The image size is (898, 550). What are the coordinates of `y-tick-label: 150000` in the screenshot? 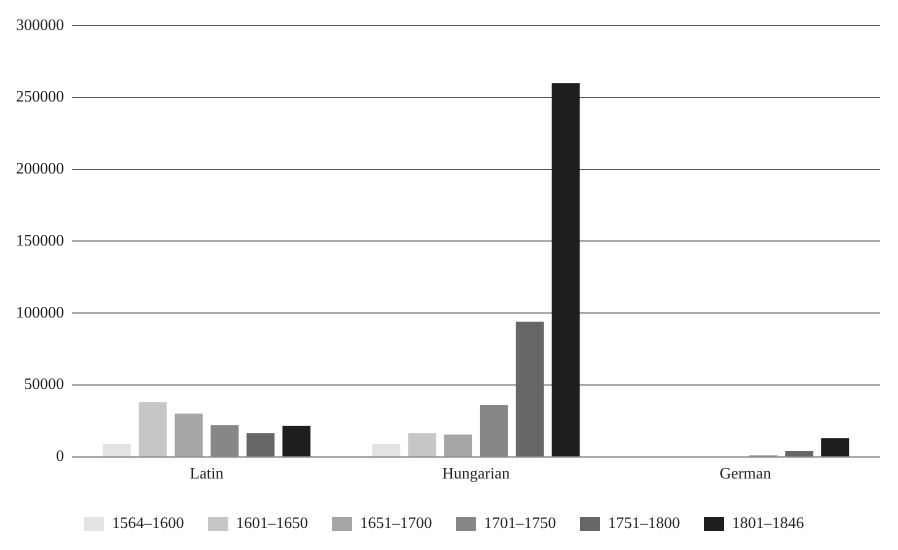 It's located at (40, 241).